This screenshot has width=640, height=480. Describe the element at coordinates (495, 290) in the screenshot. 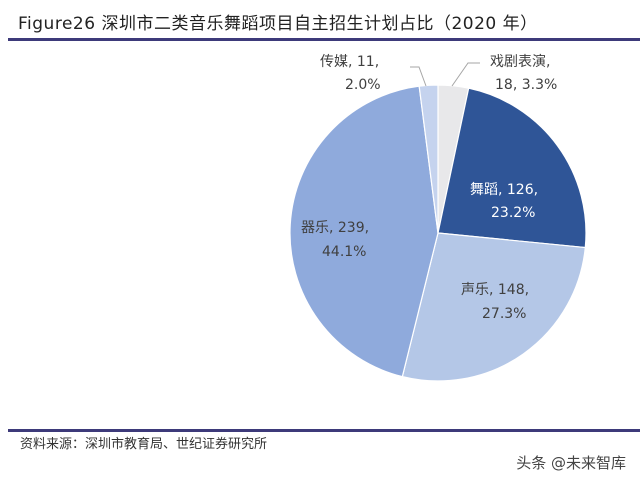

I see `label-vocal-line1: 声乐, 148,` at that location.